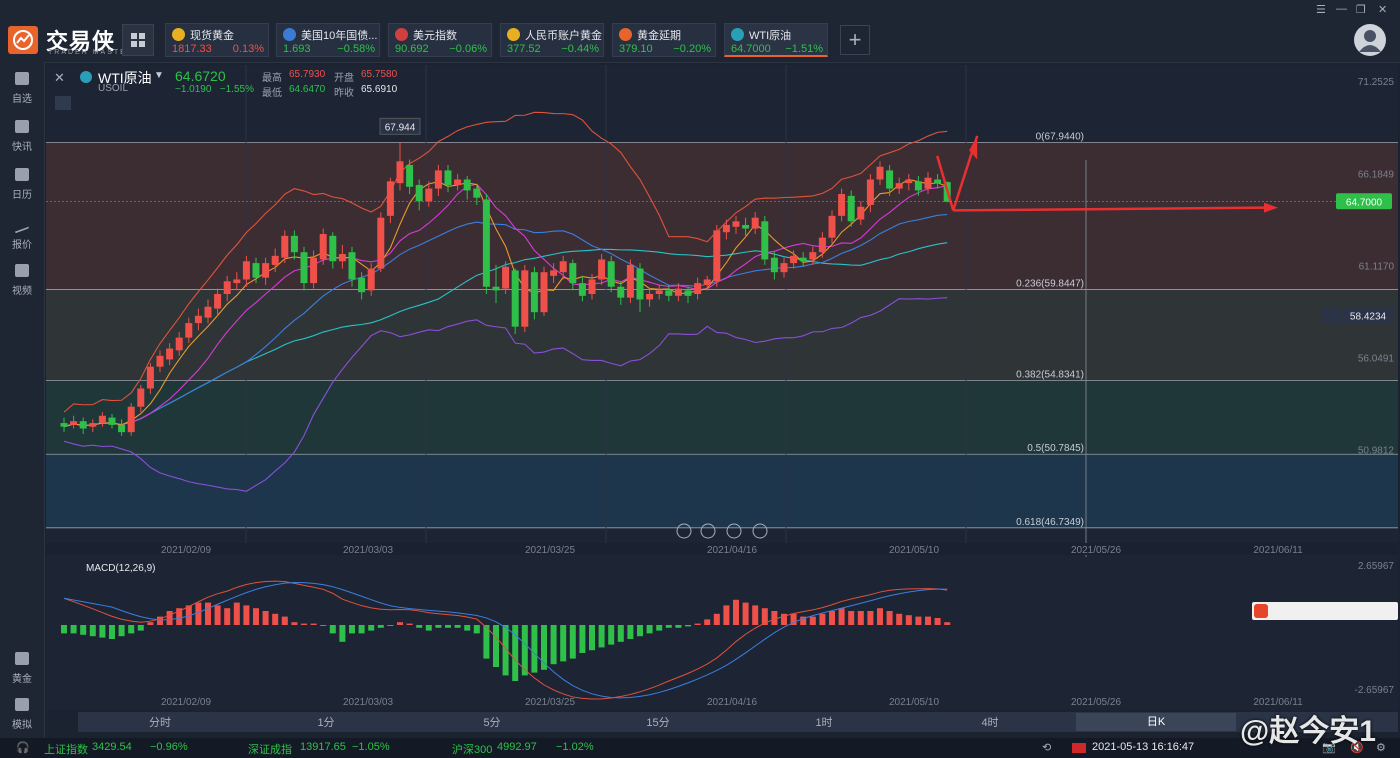 Image resolution: width=1400 pixels, height=758 pixels. I want to click on timeframe-tab: 1时, so click(824, 723).